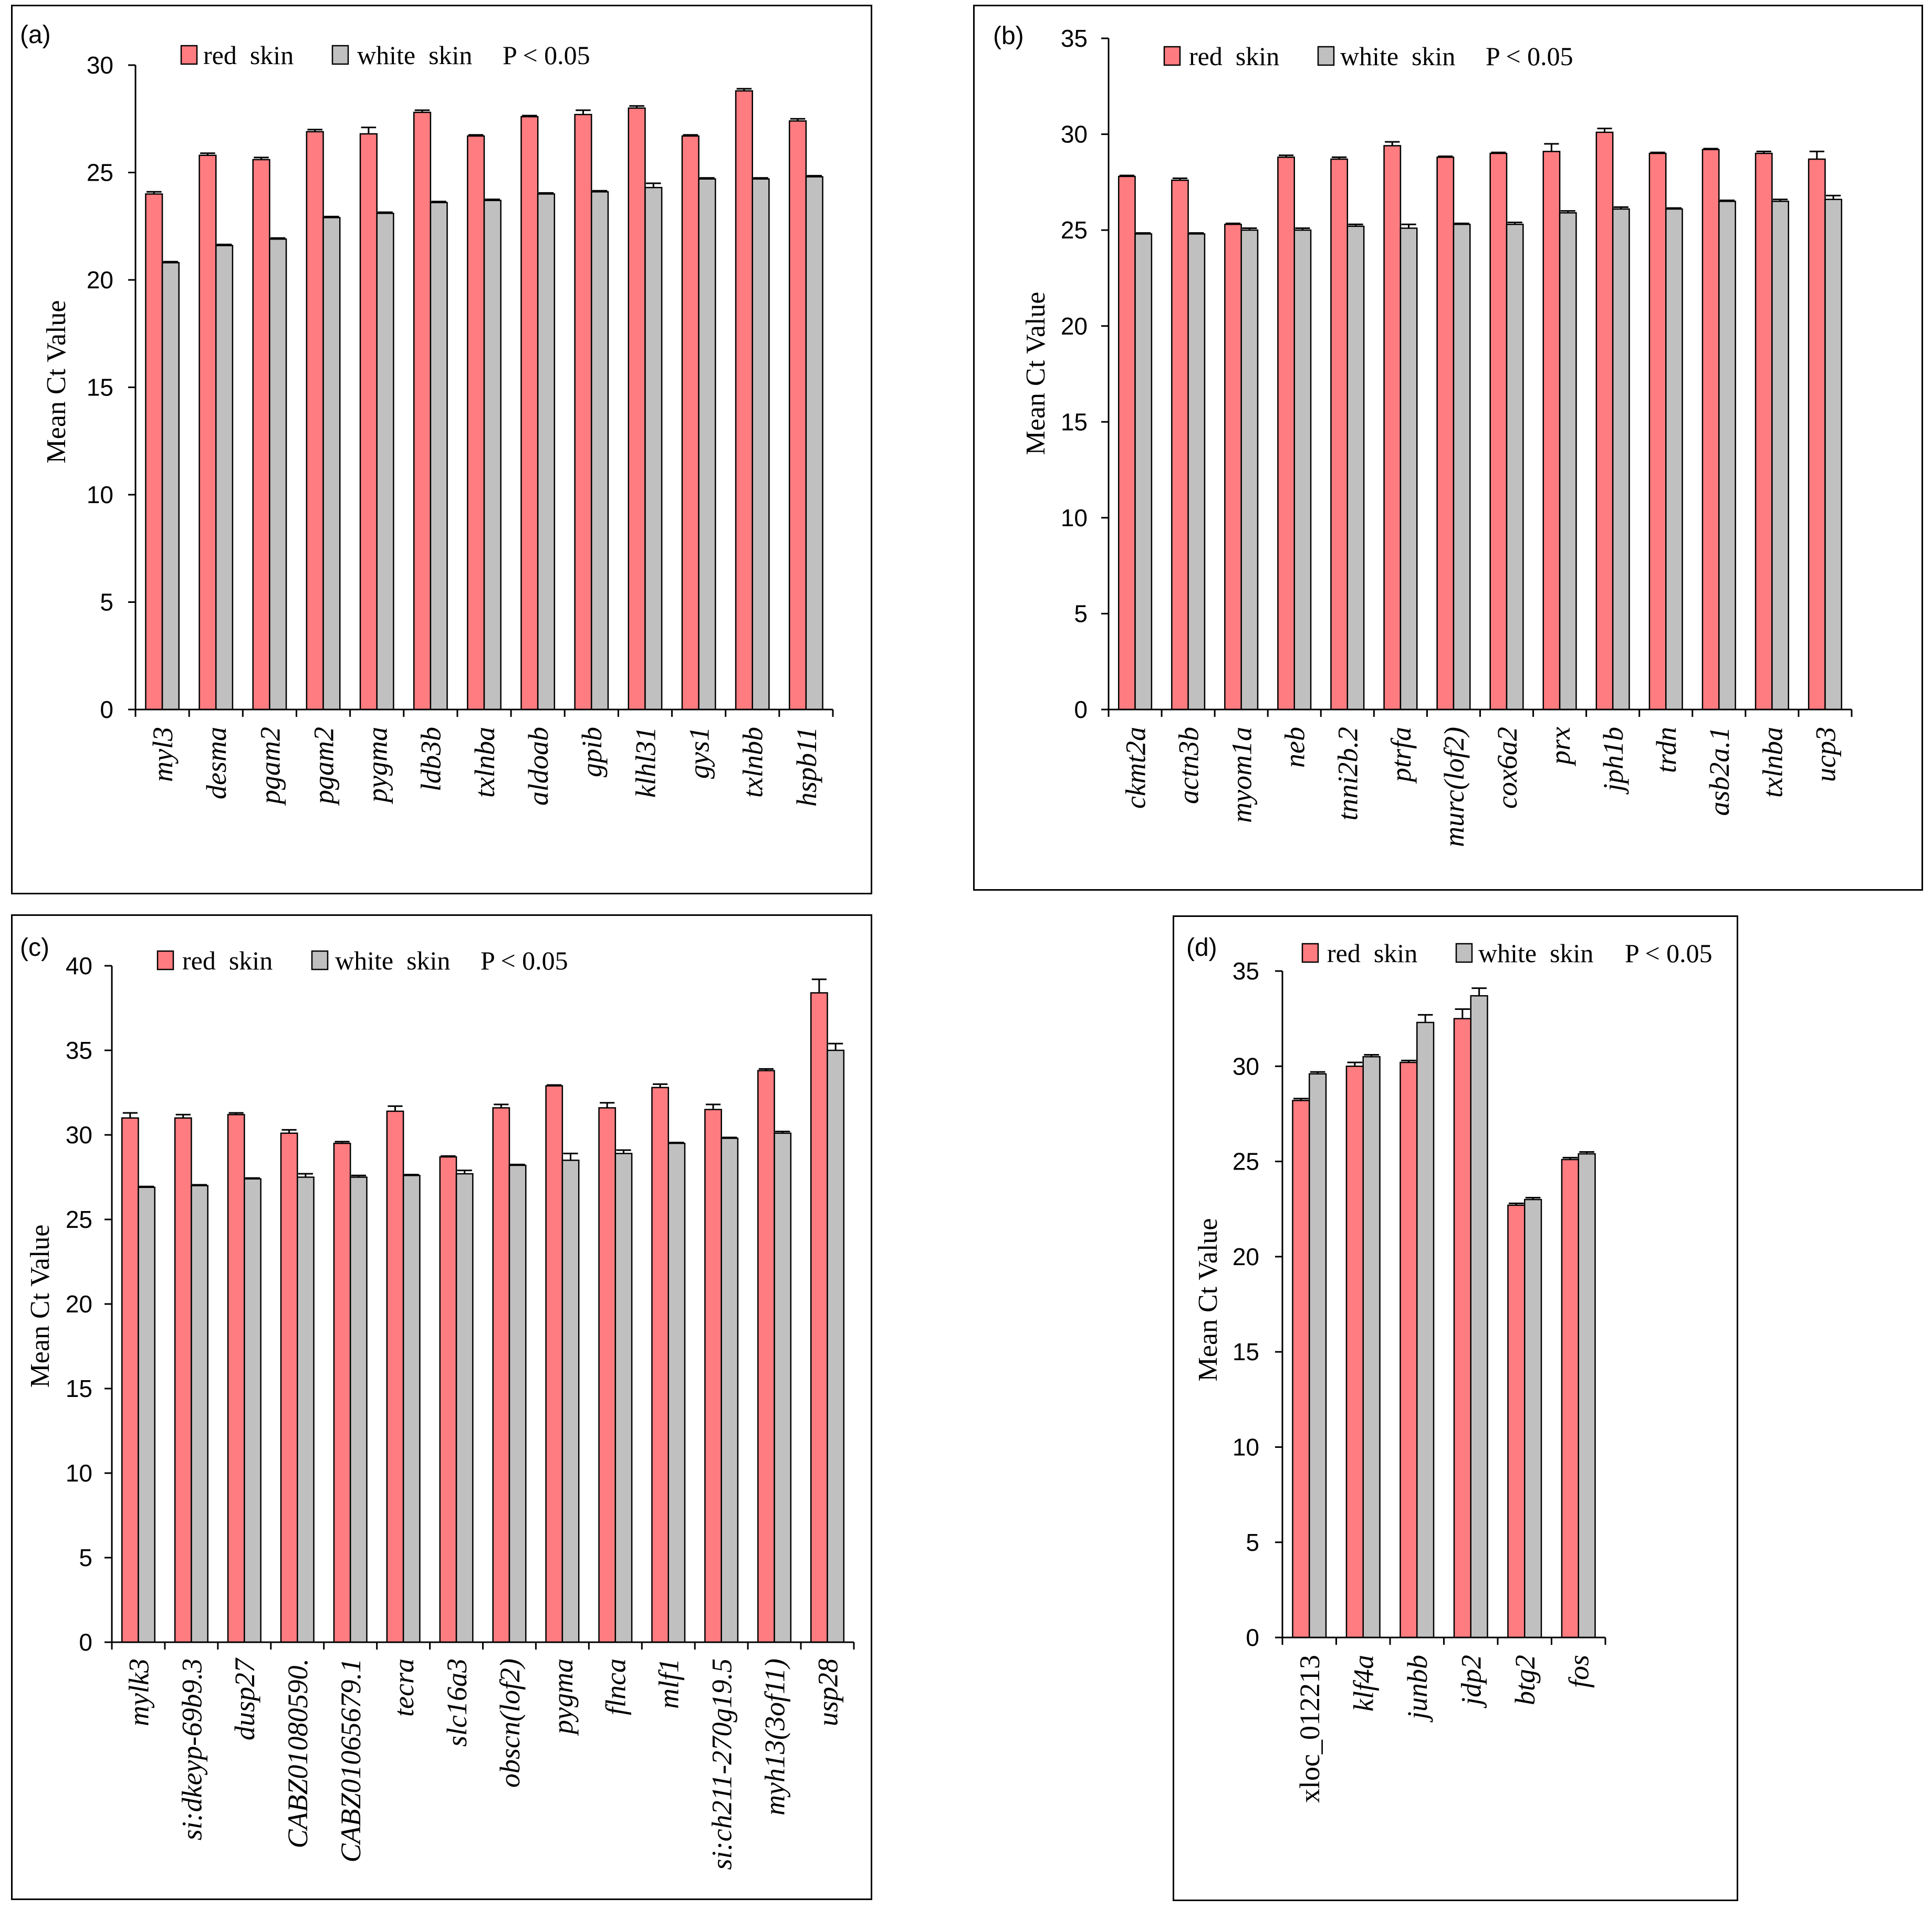  Describe the element at coordinates (1658, 152) in the screenshot. I see `error-bar-red-skin-trdn` at that location.